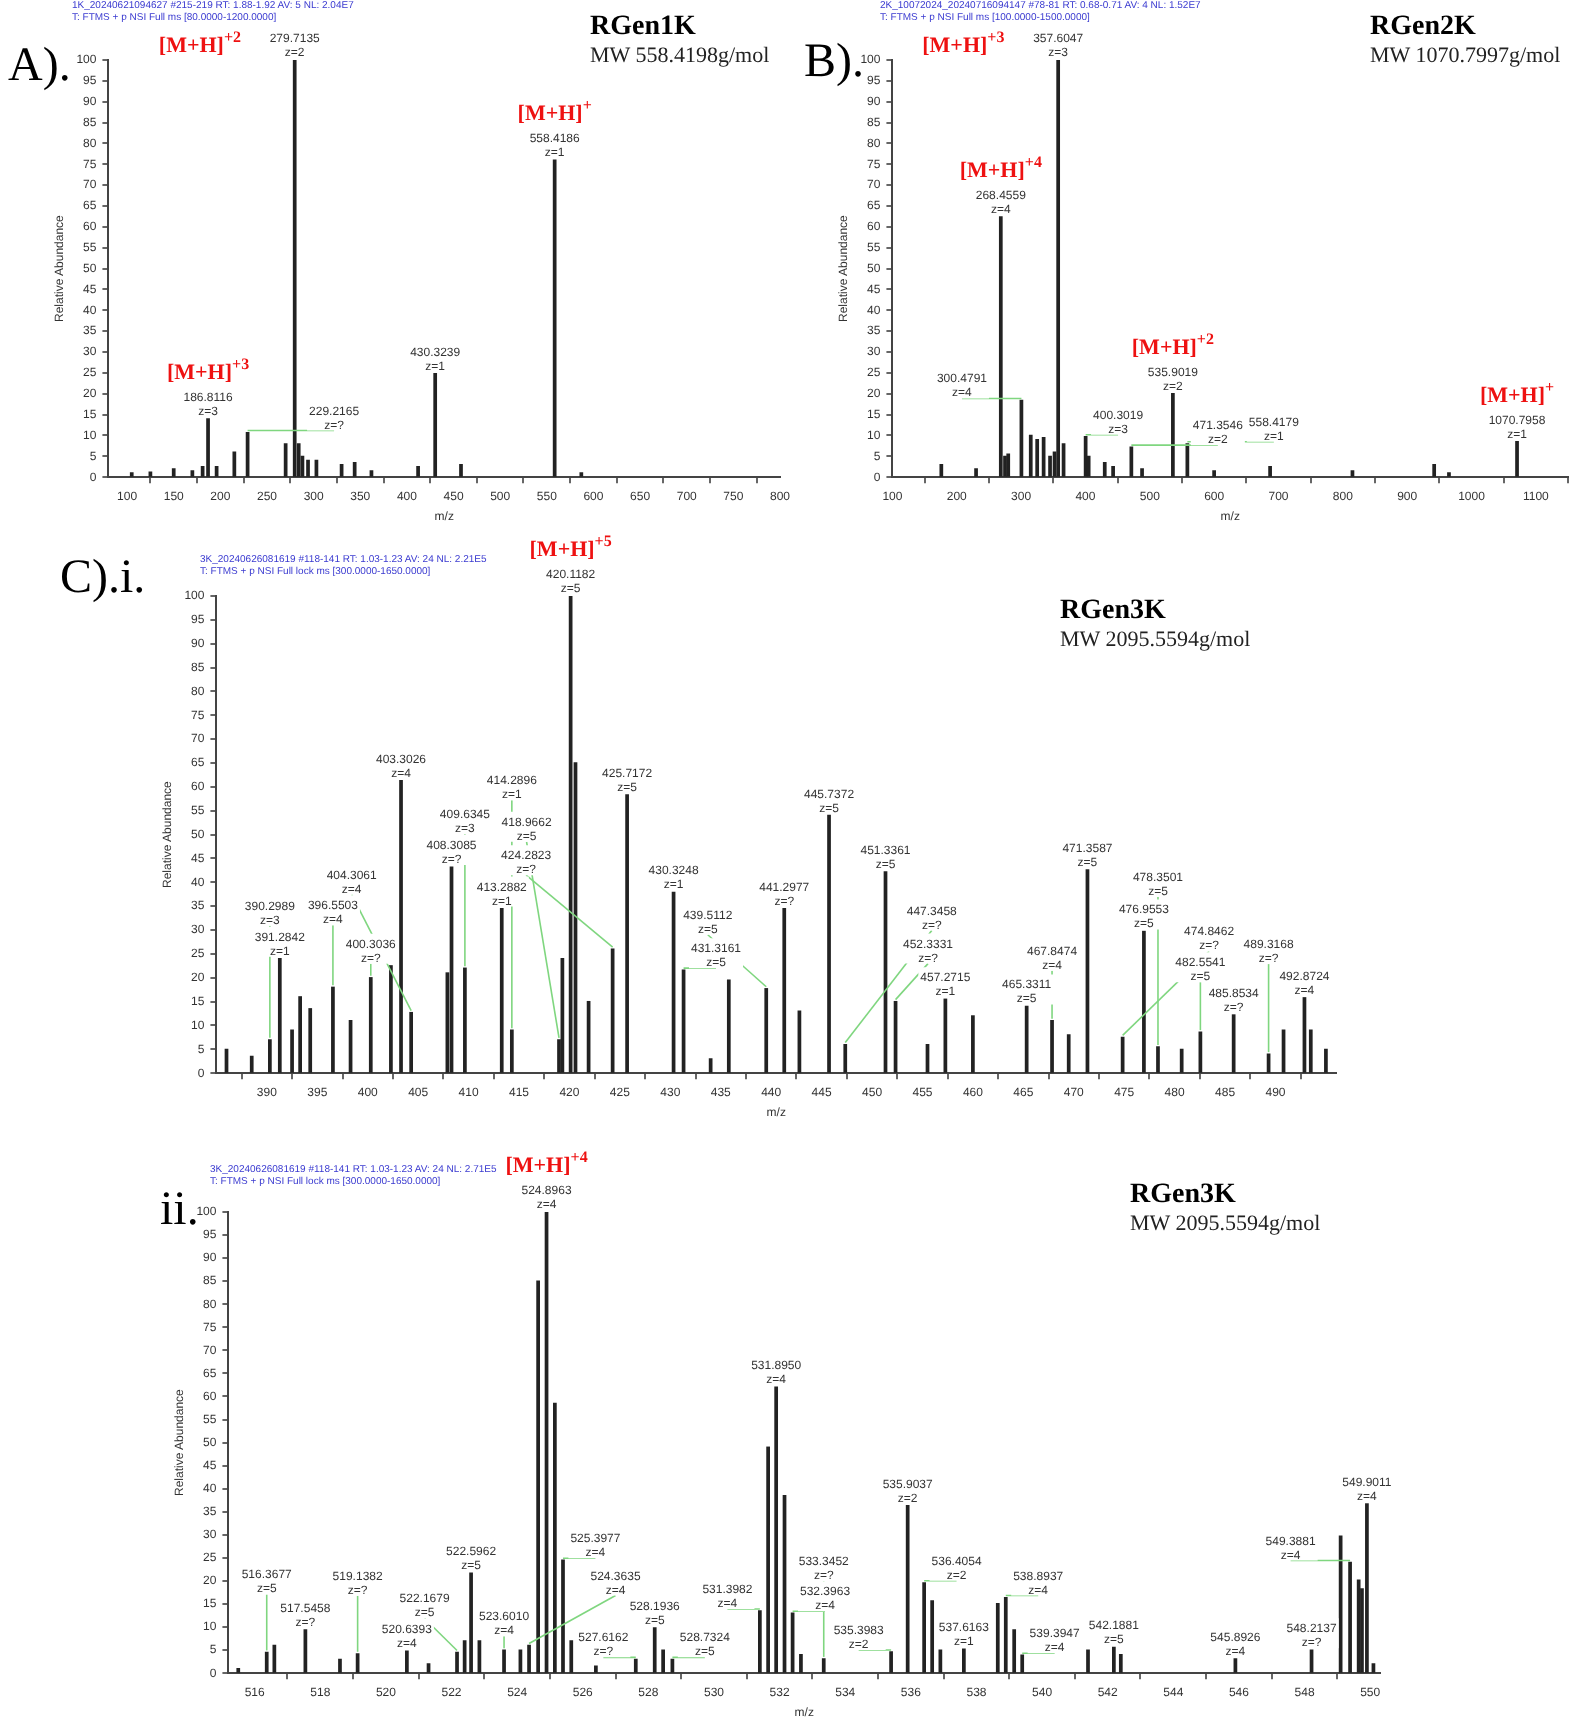  I want to click on chart-subtitle: MW 558.4198g/mol, so click(680, 56).